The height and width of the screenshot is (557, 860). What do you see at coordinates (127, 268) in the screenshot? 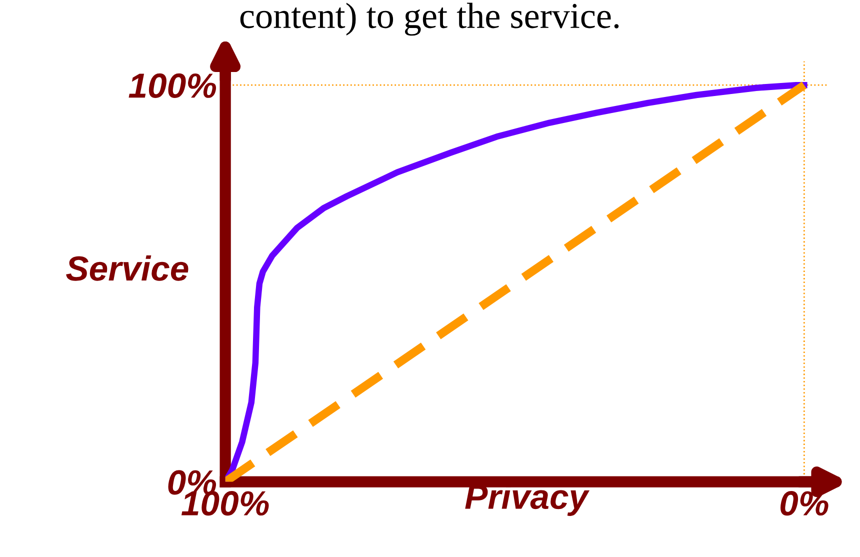
I see `y-axis-title: Service` at bounding box center [127, 268].